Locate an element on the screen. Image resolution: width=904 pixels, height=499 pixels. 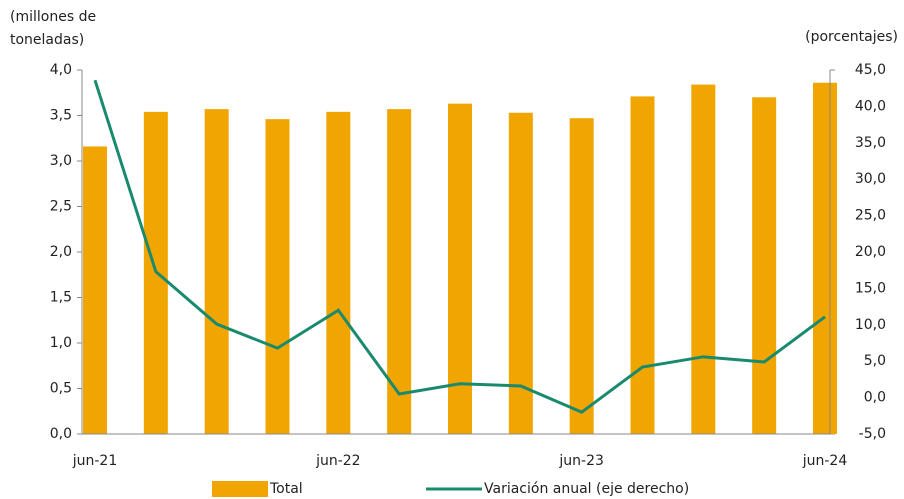
y2-tick-label: 10,0 is located at coordinates (870, 325).